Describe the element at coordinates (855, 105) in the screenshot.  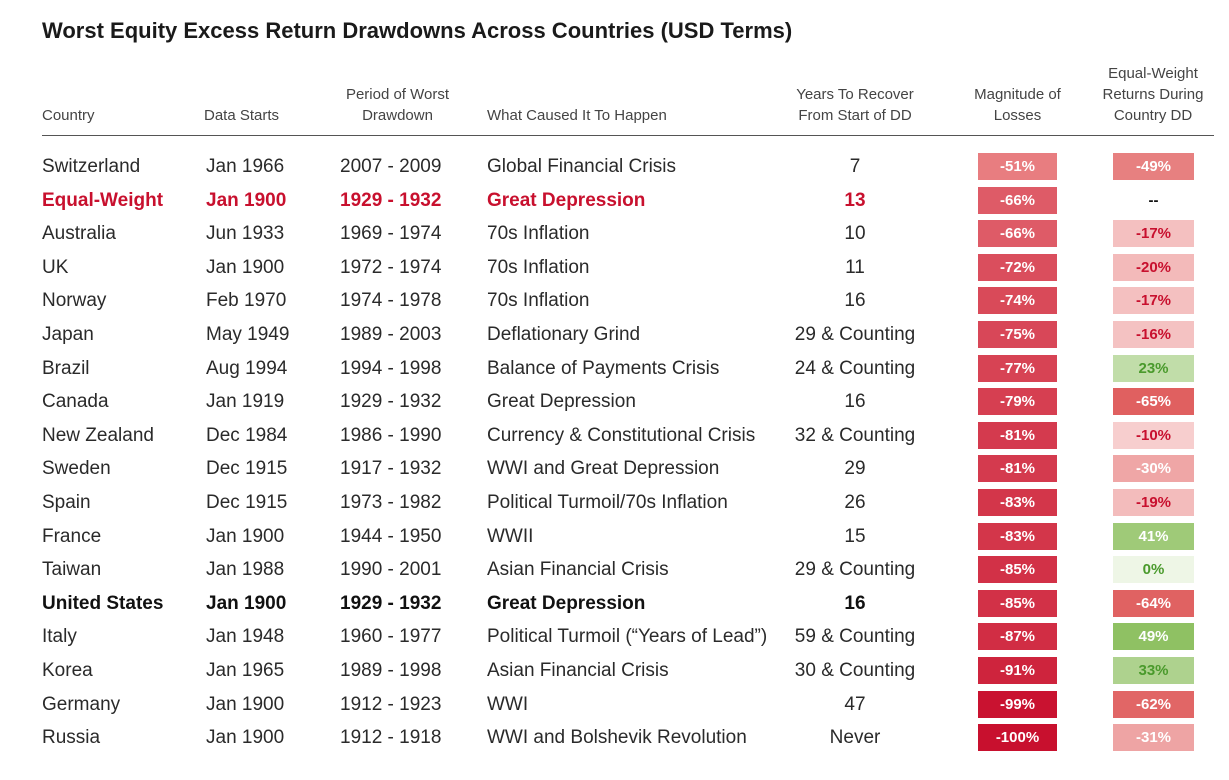
I see `header-years-to-recover: Years To Recover From Start of DD` at that location.